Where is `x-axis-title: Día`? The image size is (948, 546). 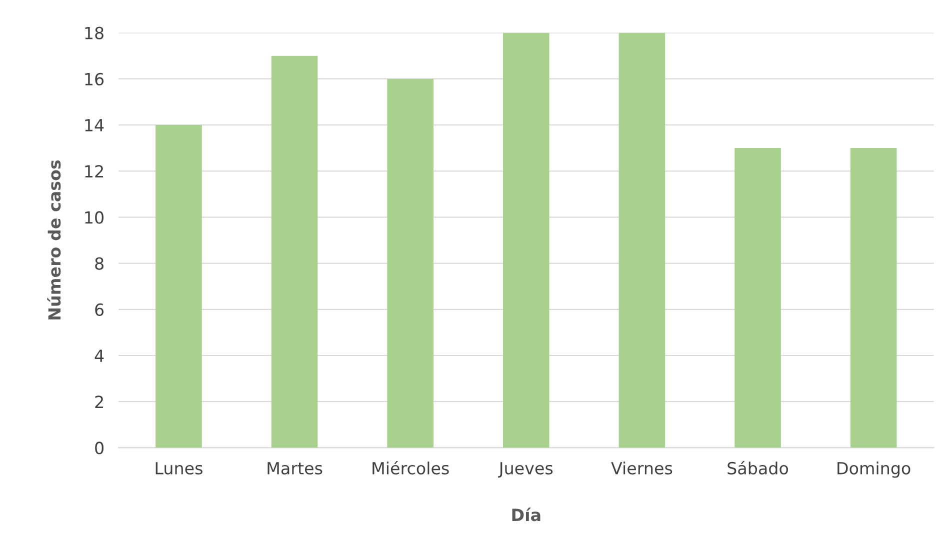
x-axis-title: Día is located at coordinates (526, 515).